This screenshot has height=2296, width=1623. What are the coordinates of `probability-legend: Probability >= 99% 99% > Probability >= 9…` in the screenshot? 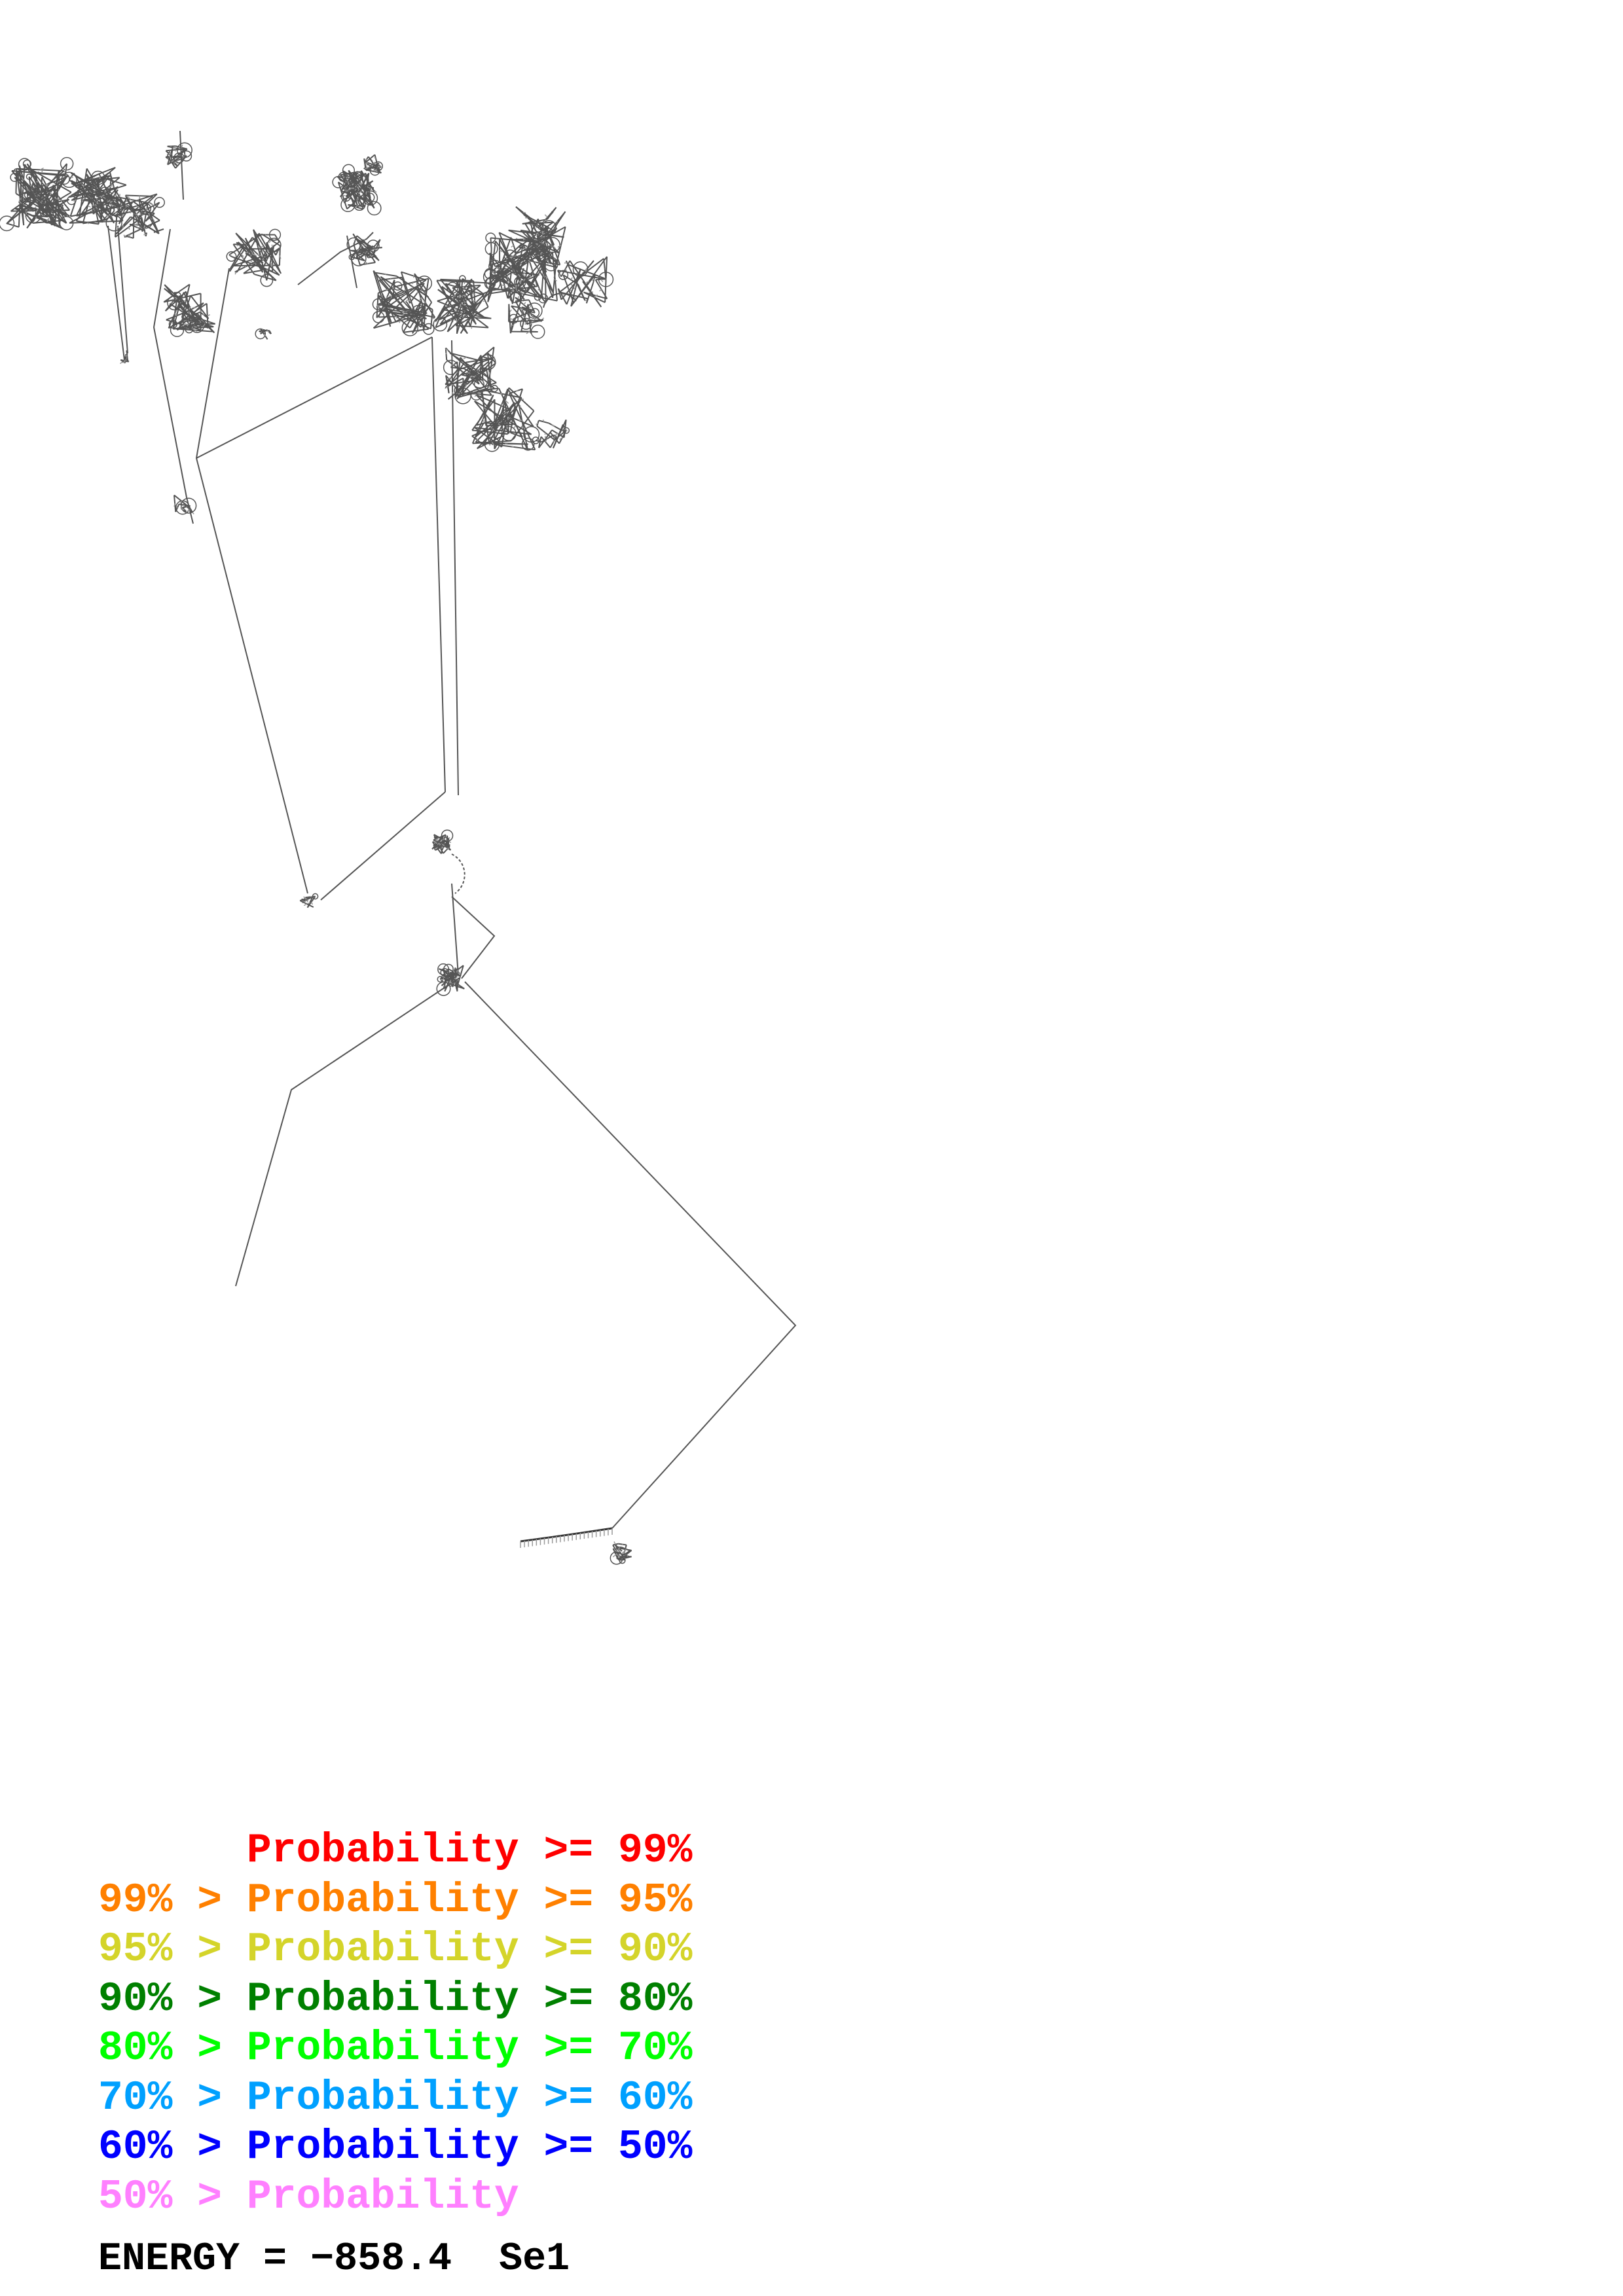 It's located at (395, 2023).